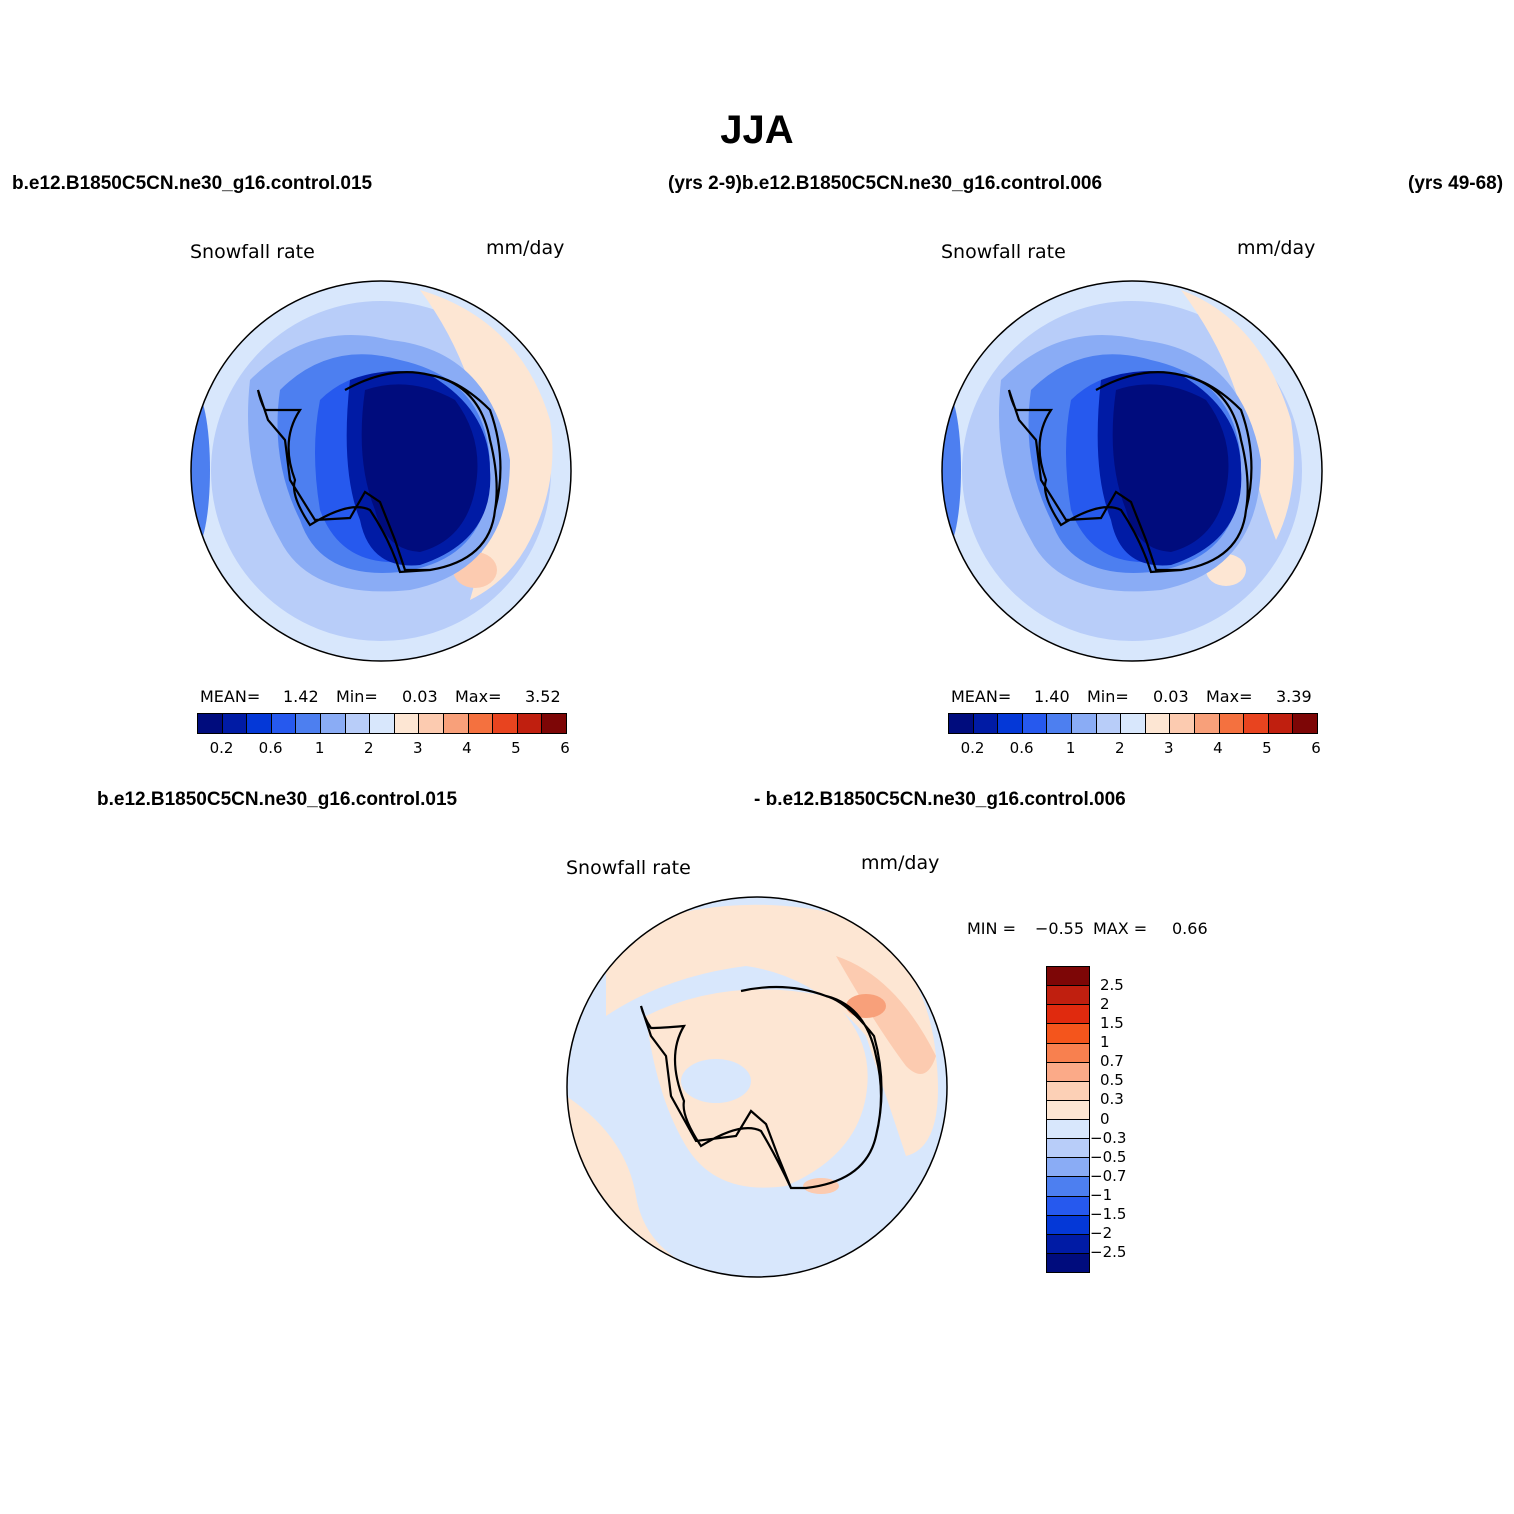  Describe the element at coordinates (419, 468) in the screenshot. I see `panel1-contour-darkest` at that location.